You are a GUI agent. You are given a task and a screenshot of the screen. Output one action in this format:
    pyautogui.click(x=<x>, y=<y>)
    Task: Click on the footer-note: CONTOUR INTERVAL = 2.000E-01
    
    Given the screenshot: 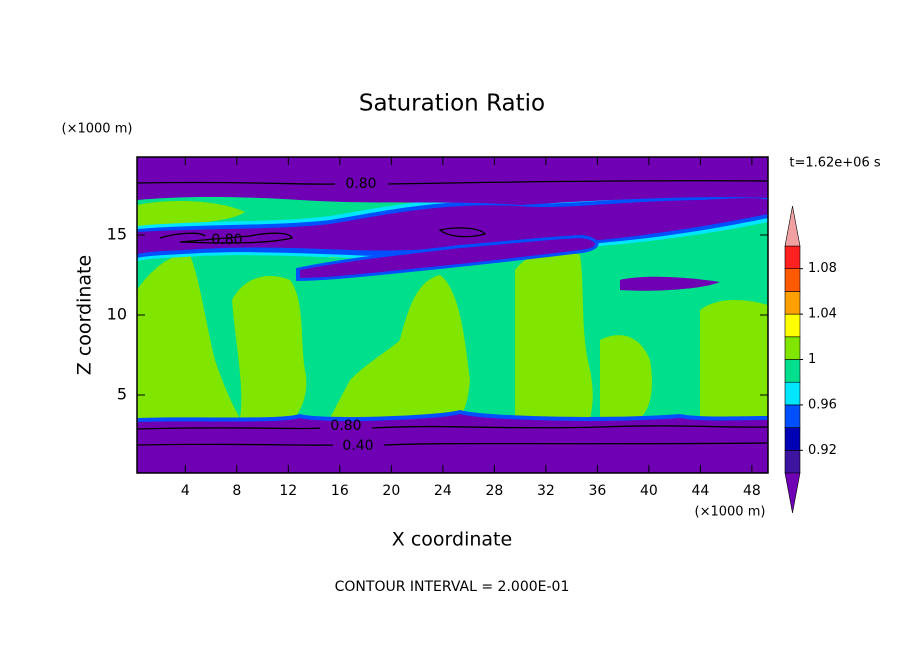 What is the action you would take?
    pyautogui.click(x=452, y=587)
    